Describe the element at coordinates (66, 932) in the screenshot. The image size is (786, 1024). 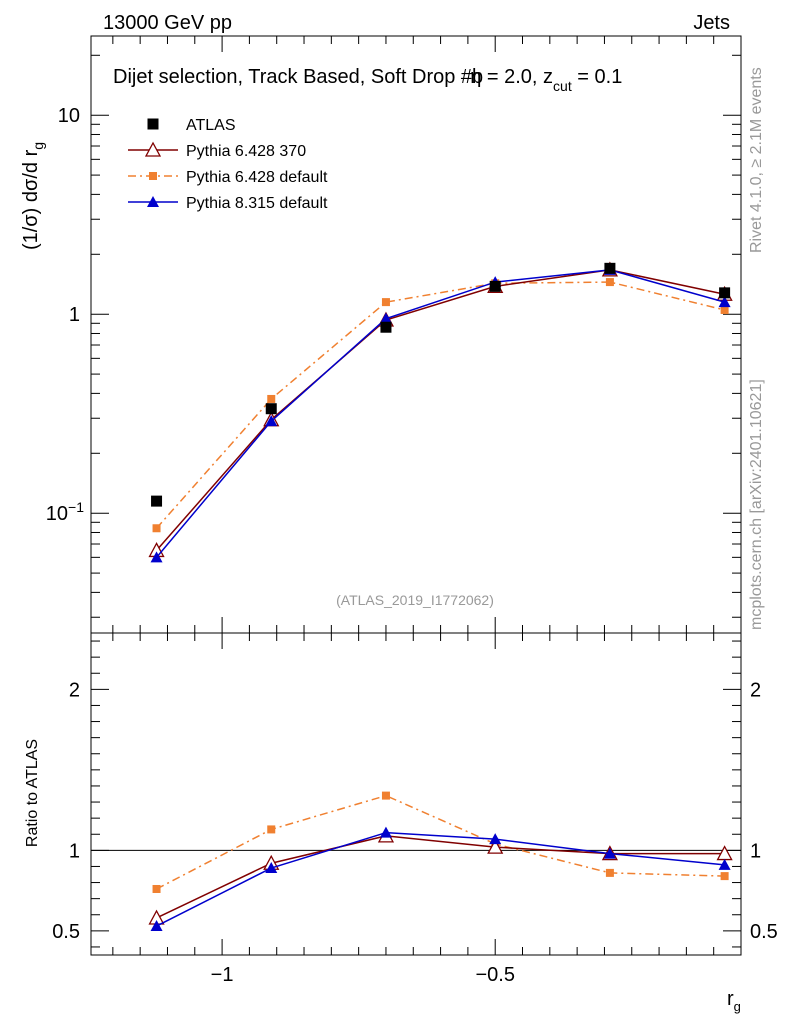
I see `y-tick-label-ratio-left: 0.5` at that location.